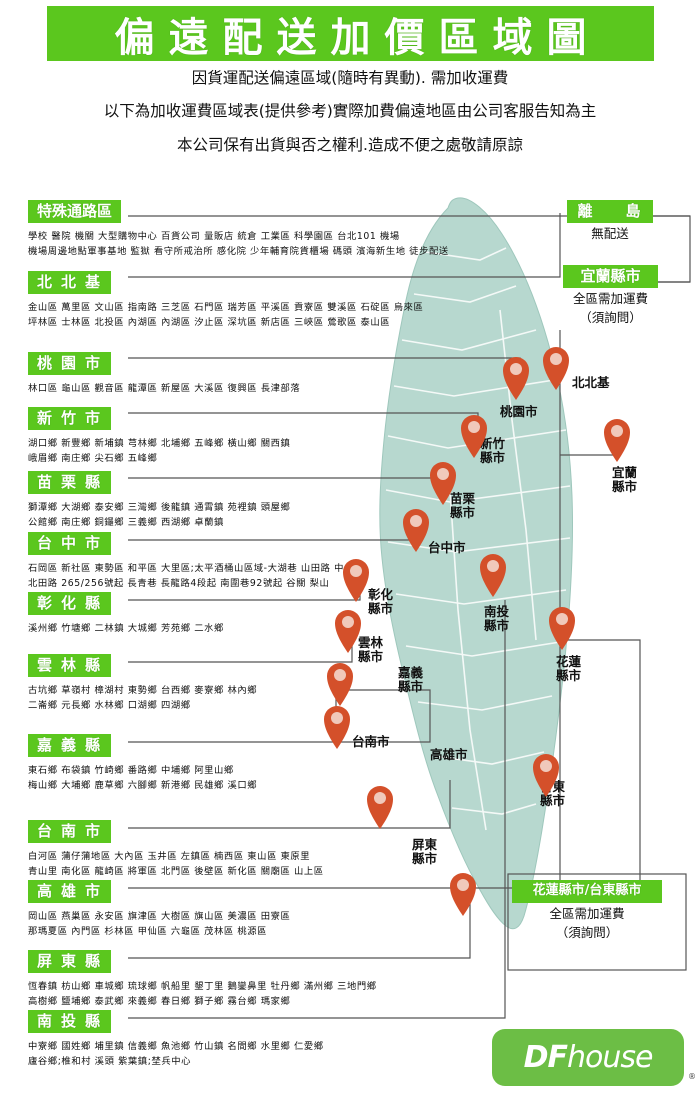 The image size is (700, 1098). Describe the element at coordinates (553, 786) in the screenshot. I see `pin-label-line-1: 台東` at that location.